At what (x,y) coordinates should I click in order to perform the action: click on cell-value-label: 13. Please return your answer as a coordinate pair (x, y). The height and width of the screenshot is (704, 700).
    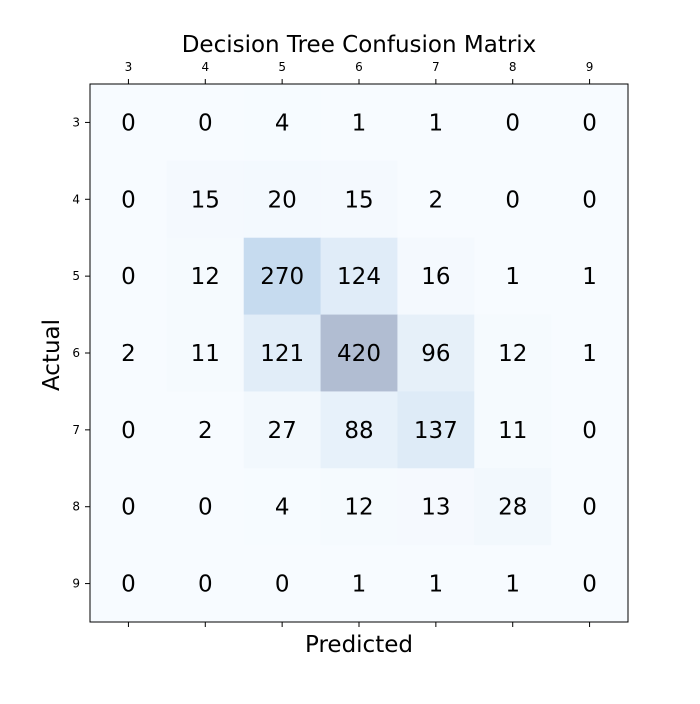
    Looking at the image, I should click on (435, 508).